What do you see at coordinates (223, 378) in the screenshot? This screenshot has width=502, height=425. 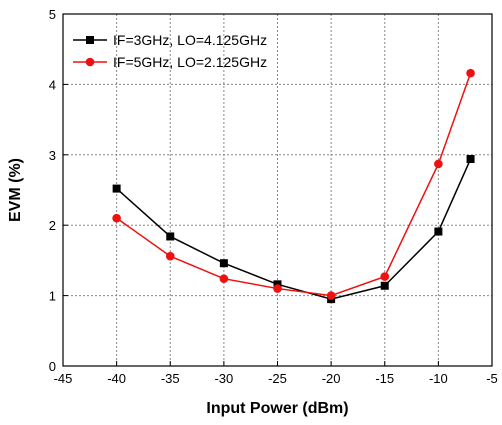 I see `x-tick-label: -30` at bounding box center [223, 378].